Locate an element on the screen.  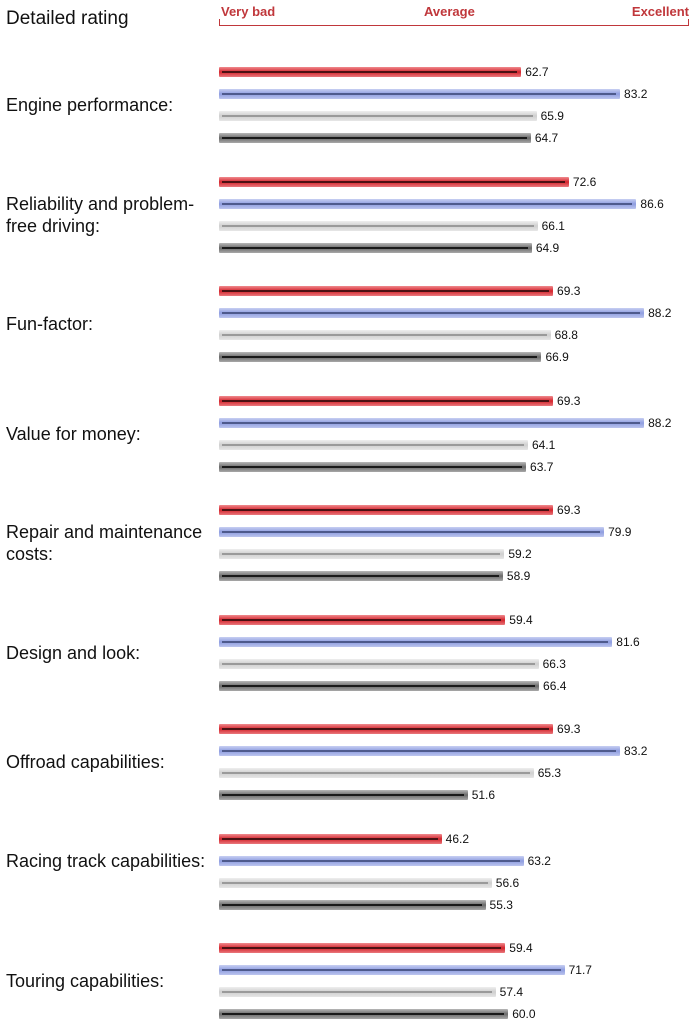
data-label: 46.2 is located at coordinates (457, 838).